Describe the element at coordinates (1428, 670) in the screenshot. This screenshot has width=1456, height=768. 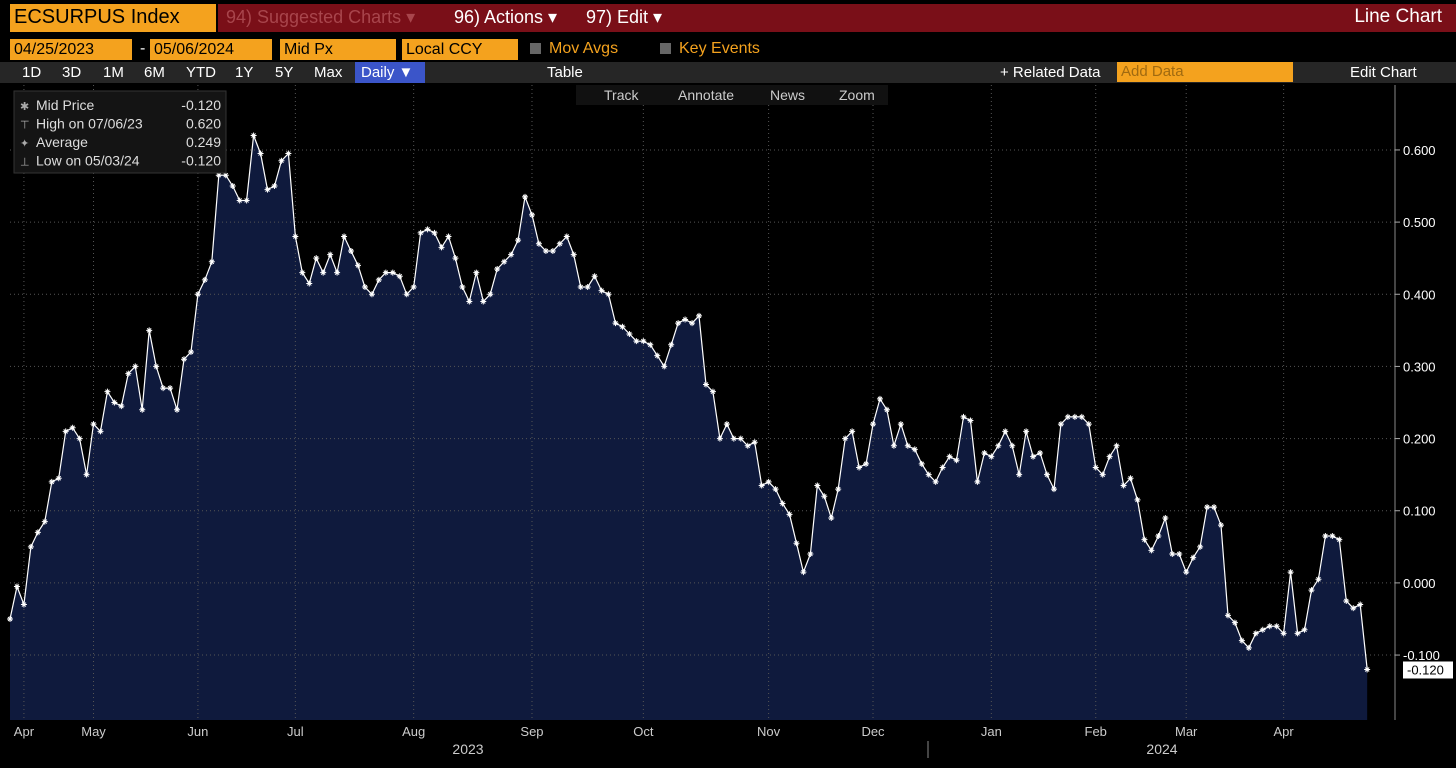
I see `last-price-box` at that location.